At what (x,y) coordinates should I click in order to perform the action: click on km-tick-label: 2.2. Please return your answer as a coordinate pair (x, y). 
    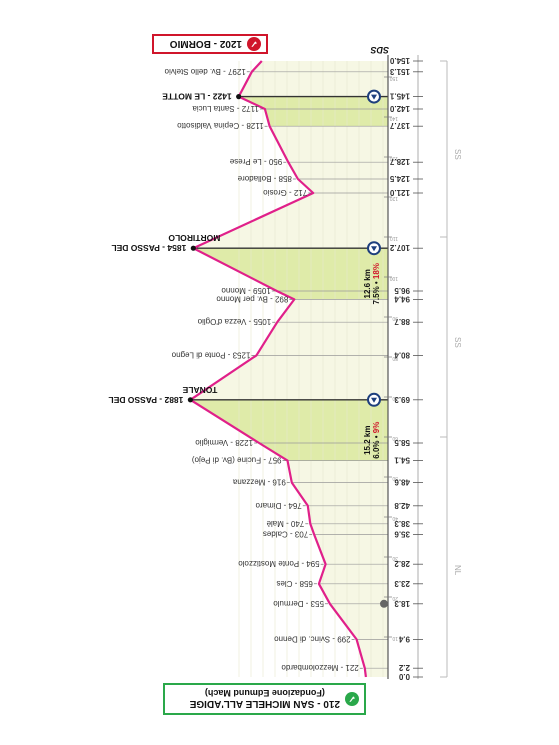
    Looking at the image, I should click on (404, 667).